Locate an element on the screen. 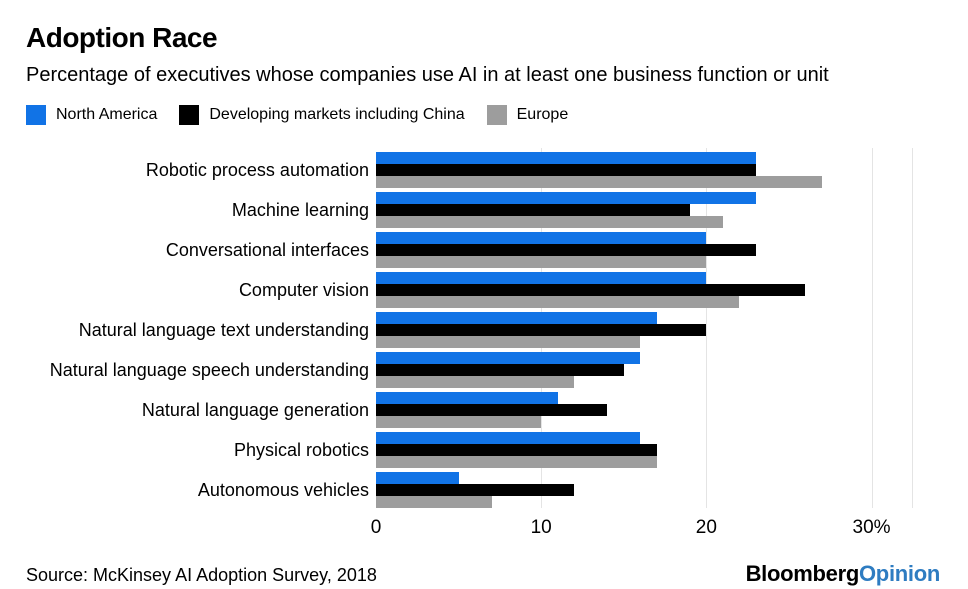  x-axis-tick: 30% is located at coordinates (871, 527).